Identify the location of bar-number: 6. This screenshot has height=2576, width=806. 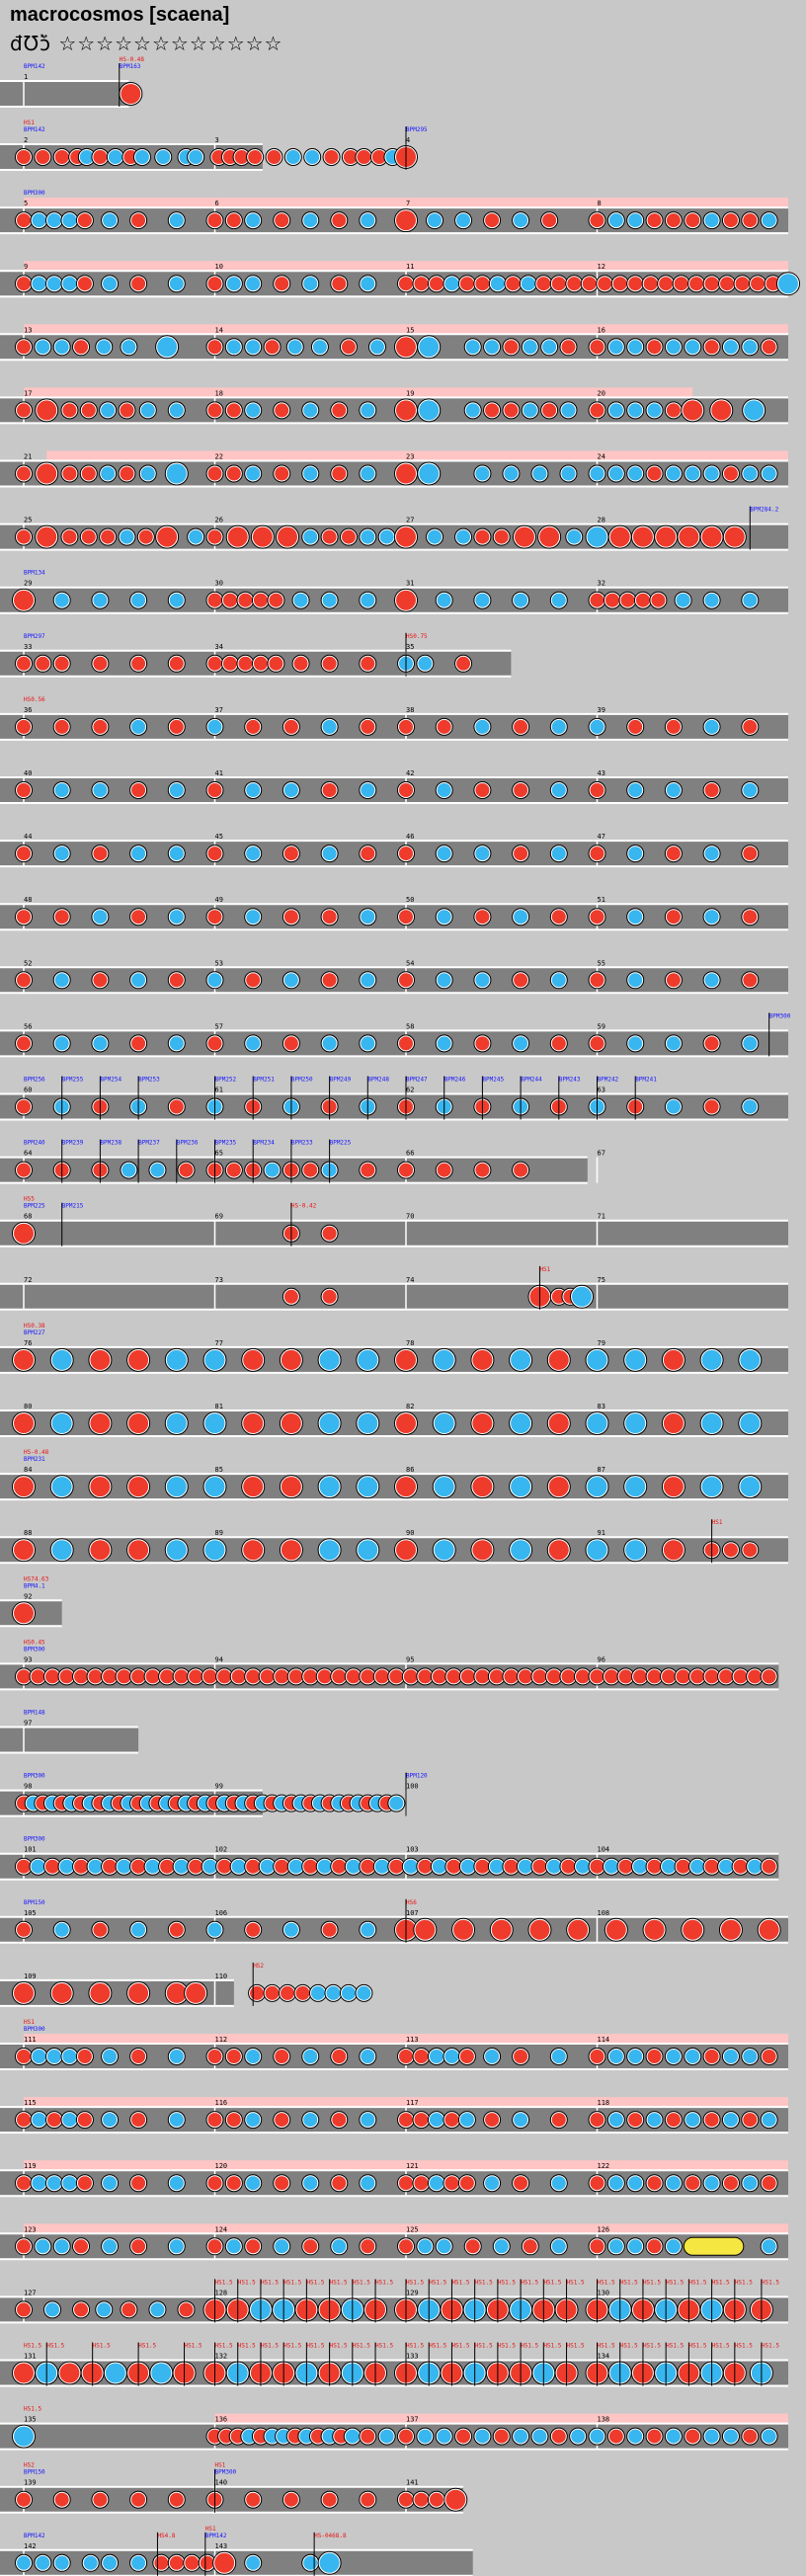
(217, 203).